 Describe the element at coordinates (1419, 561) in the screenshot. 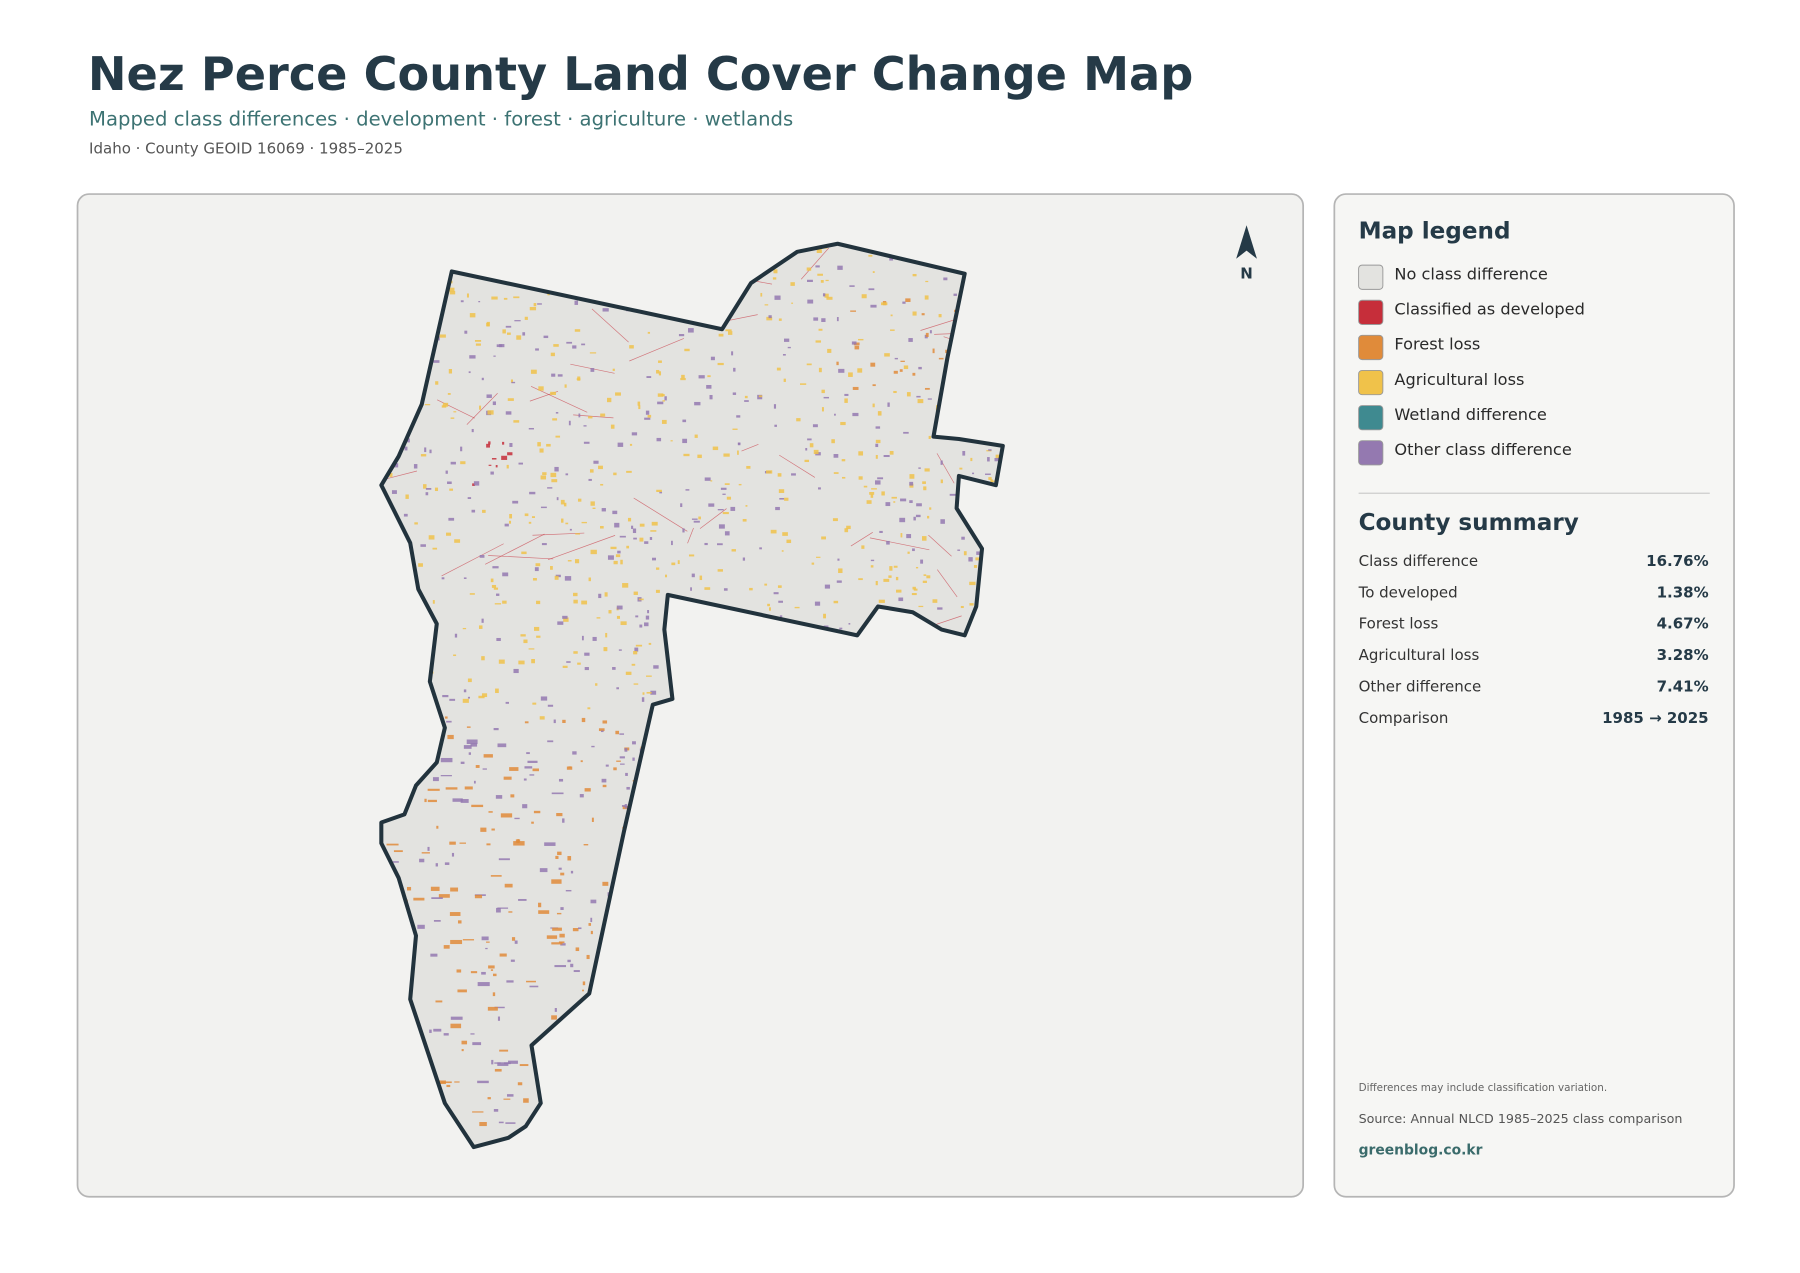

I see `summary-label: Class difference` at that location.